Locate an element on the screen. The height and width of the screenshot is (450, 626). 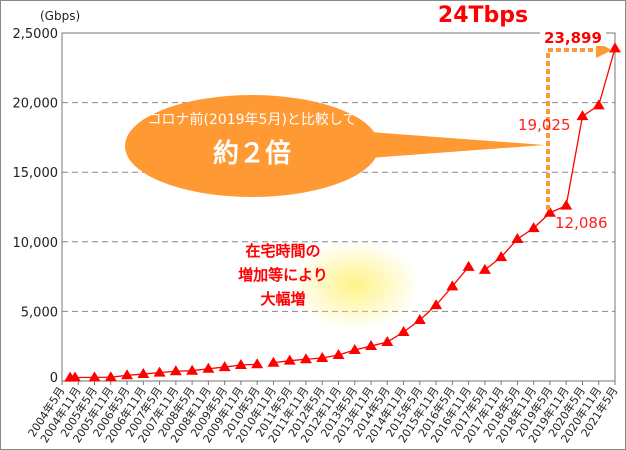
label-19025: 19,025 is located at coordinates (544, 125).